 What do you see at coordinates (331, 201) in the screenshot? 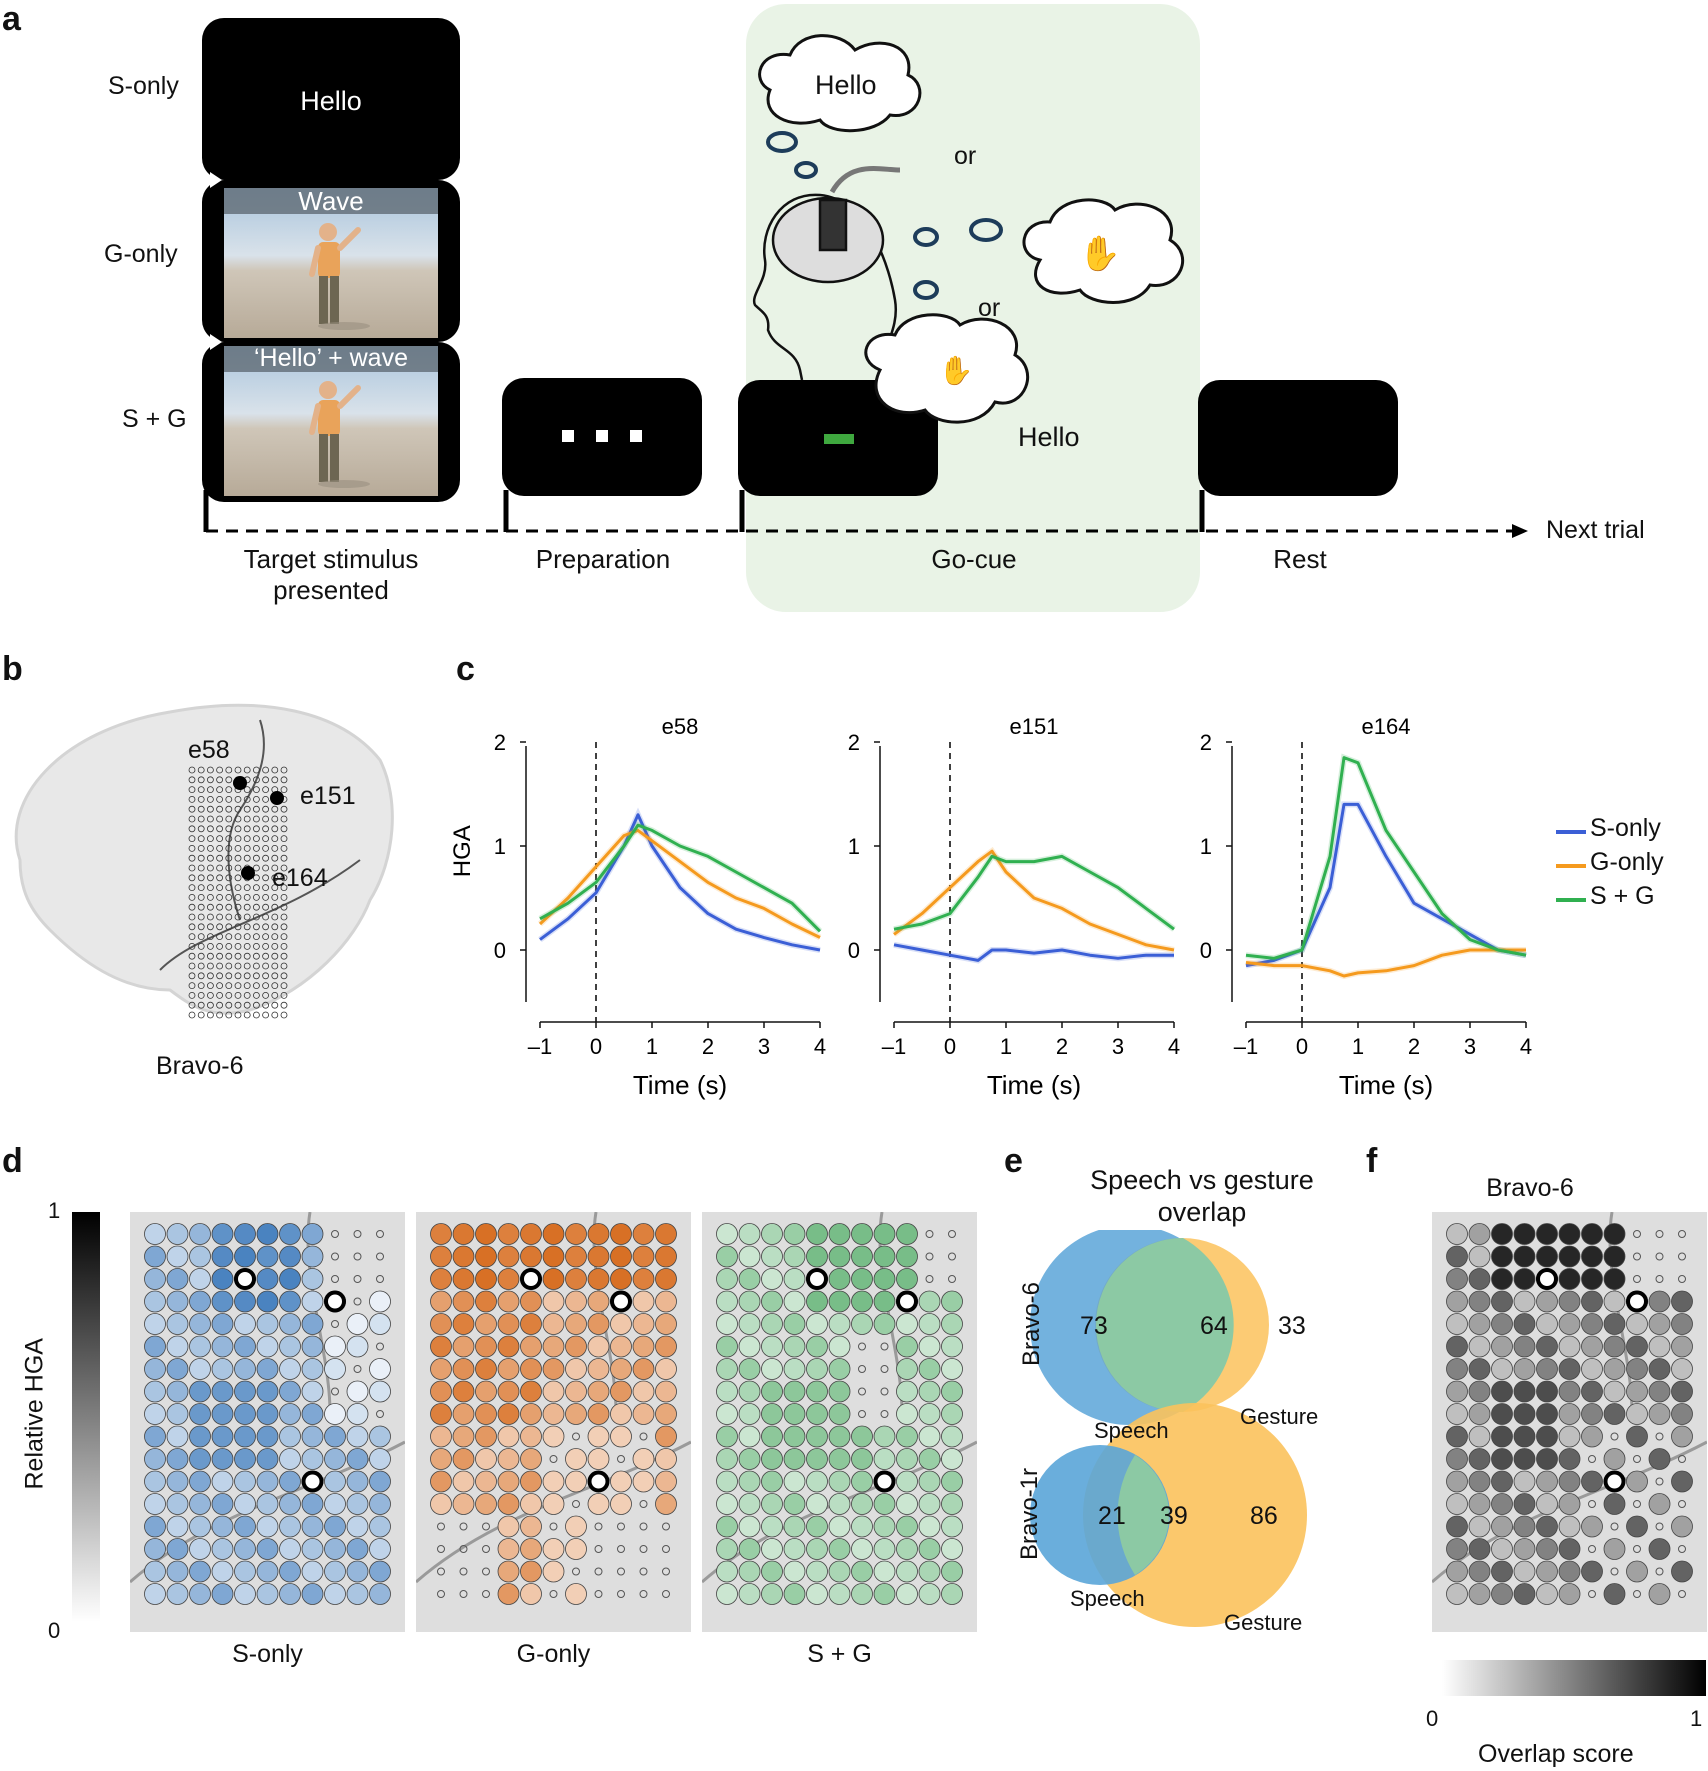
I see `stimulus-text-wave: Wave` at bounding box center [331, 201].